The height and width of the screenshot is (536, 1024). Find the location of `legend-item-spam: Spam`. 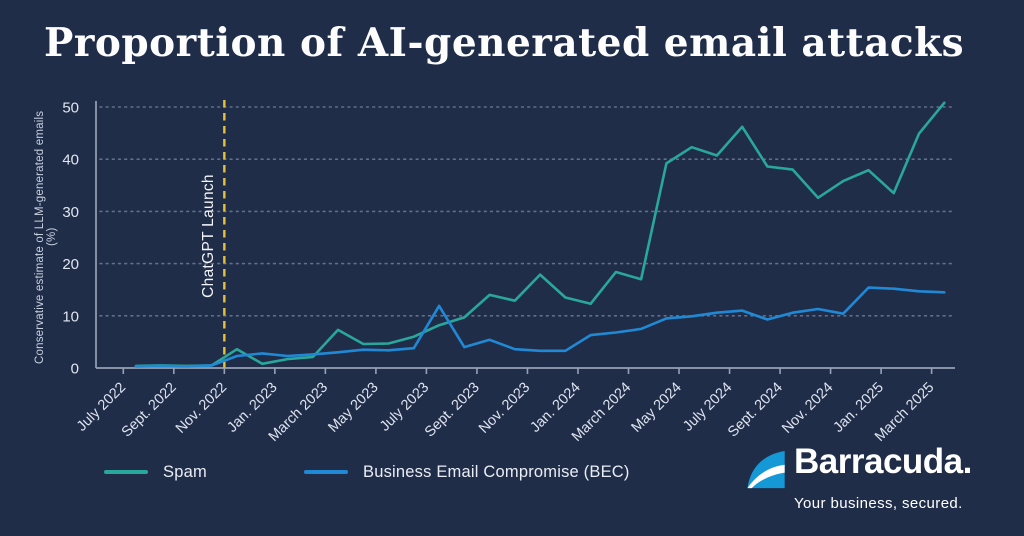

legend-item-spam: Spam is located at coordinates (155, 471).